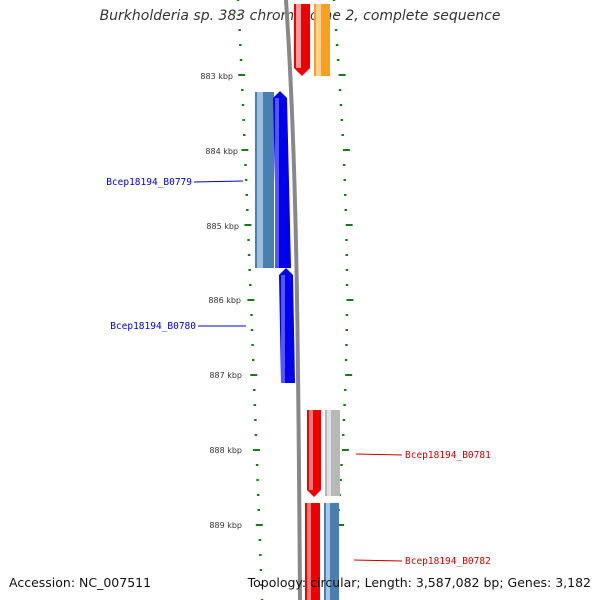 The height and width of the screenshot is (600, 600). What do you see at coordinates (80, 582) in the screenshot?
I see `accession-label: Accession: NC_007511` at bounding box center [80, 582].